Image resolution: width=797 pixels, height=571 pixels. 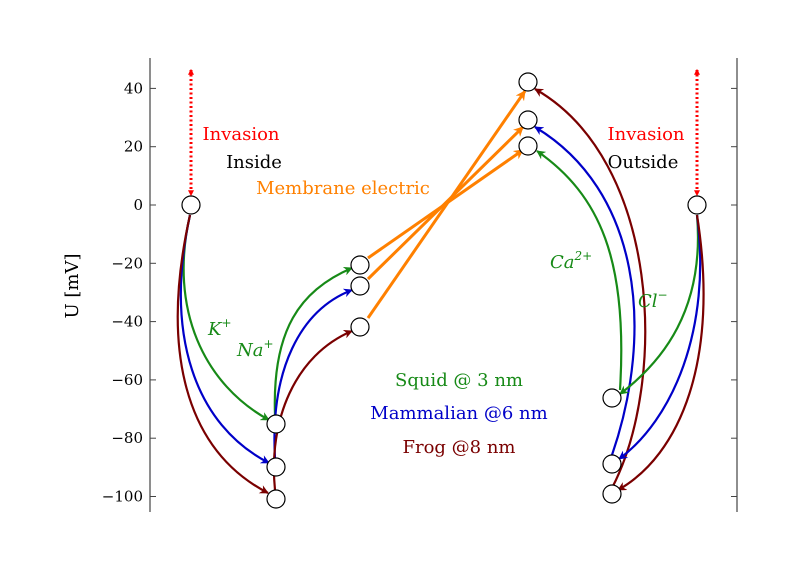 What do you see at coordinates (268, 344) in the screenshot?
I see `ion-na-sup: +` at bounding box center [268, 344].